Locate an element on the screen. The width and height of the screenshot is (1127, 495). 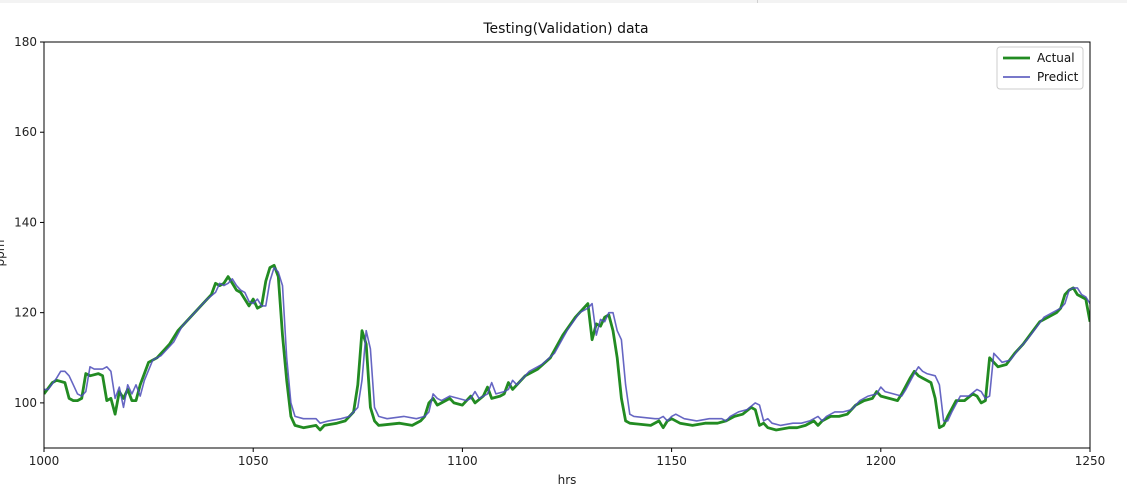
x-axis-label: hrs is located at coordinates (567, 480).